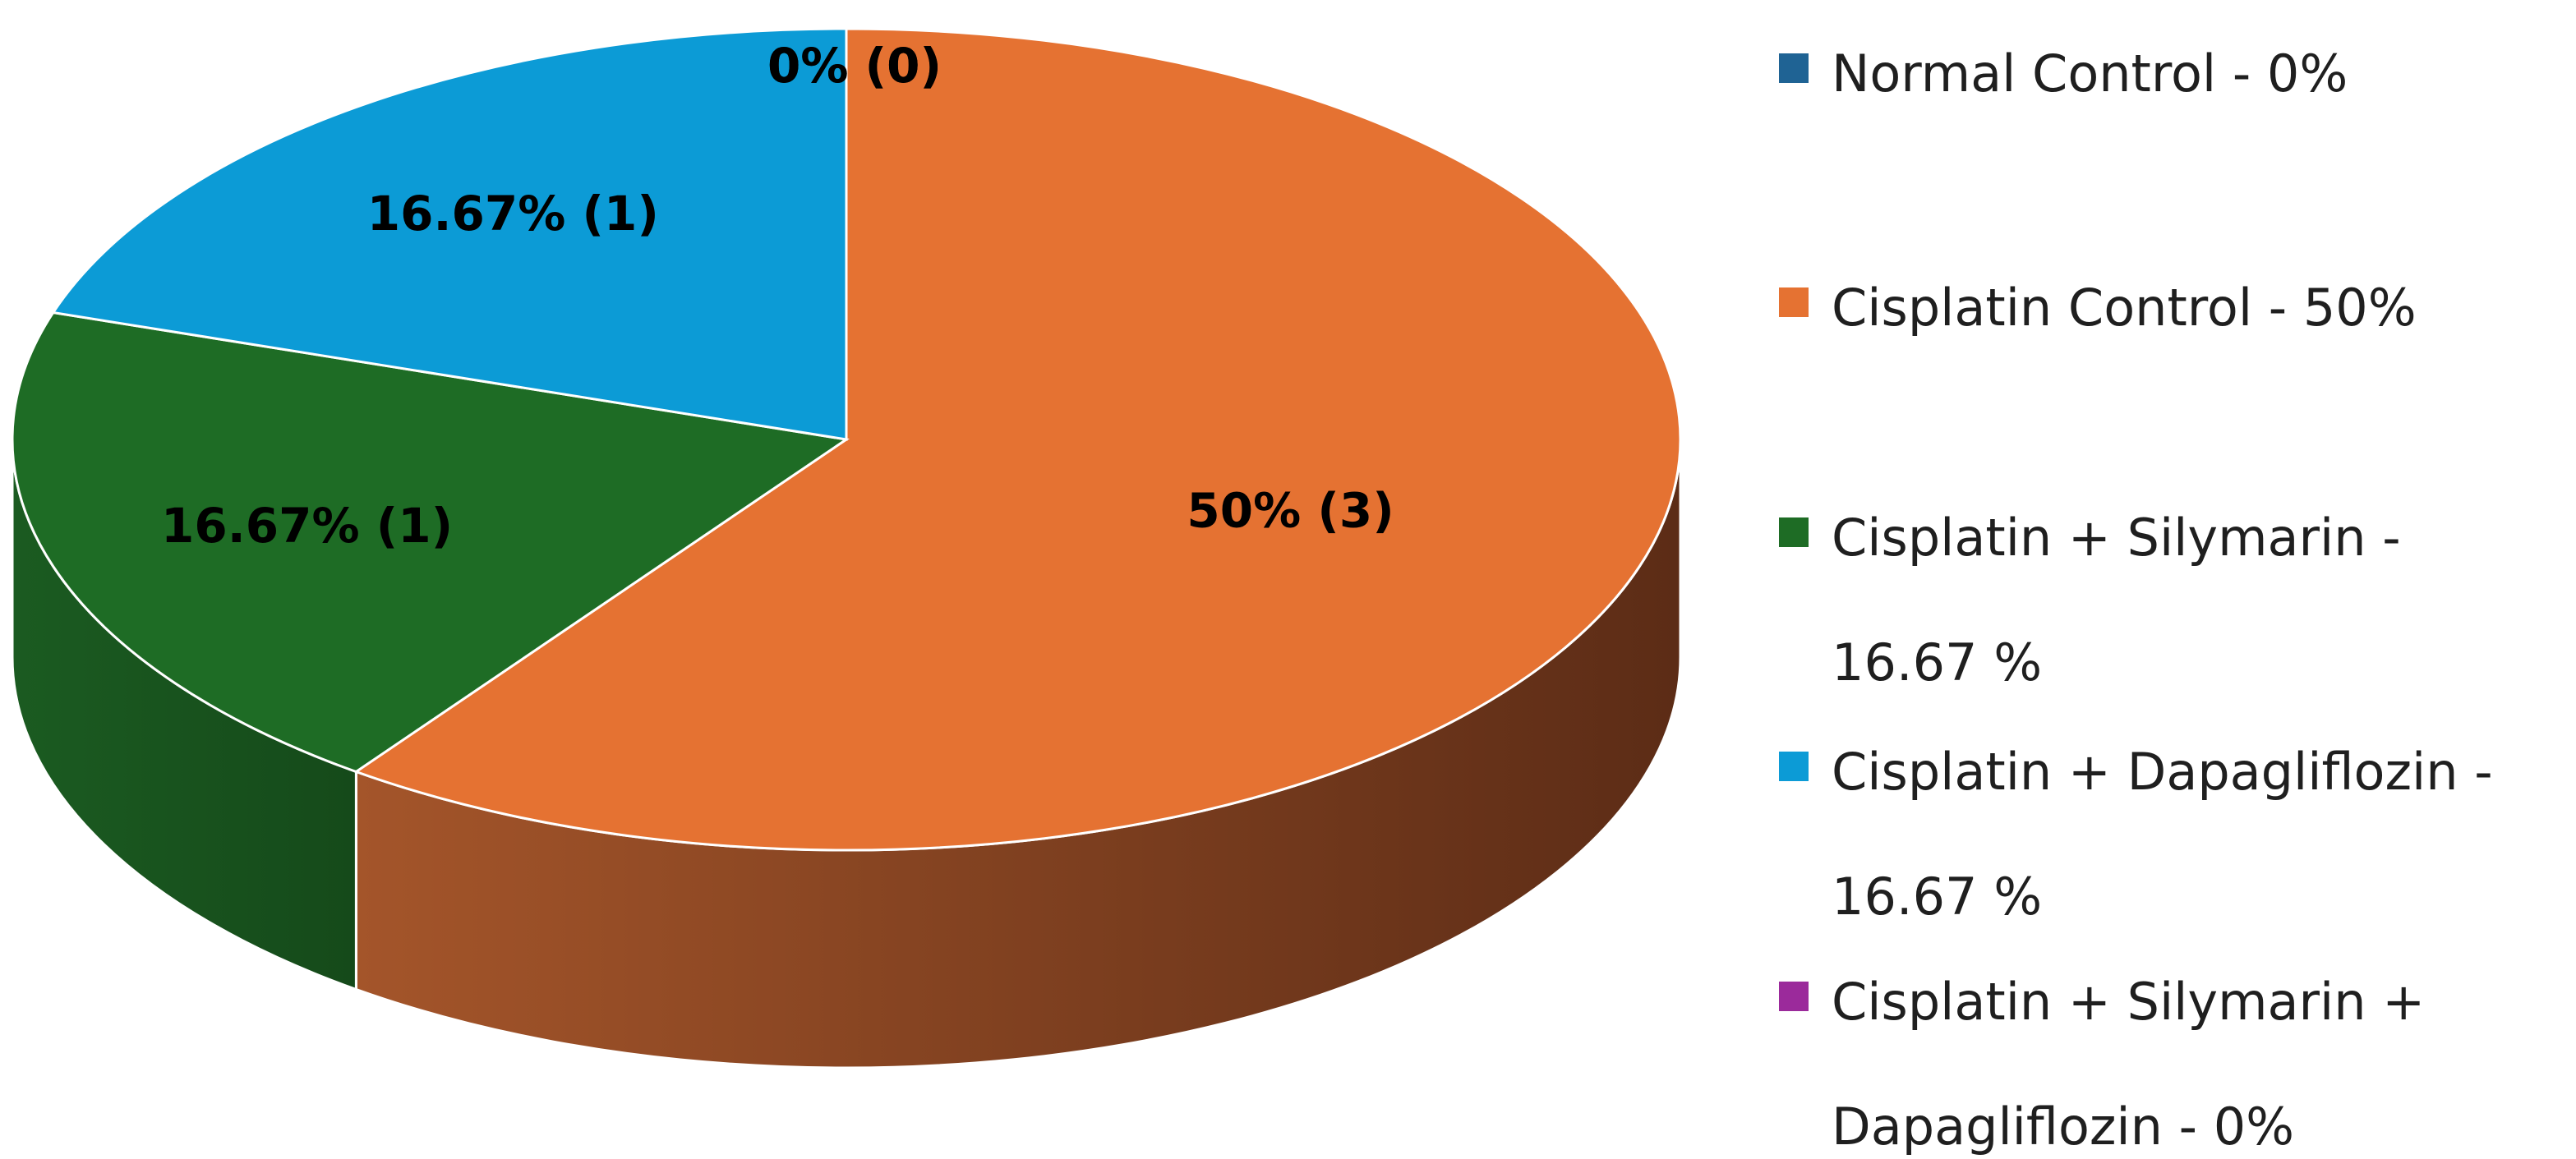 Image resolution: width=2576 pixels, height=1159 pixels. Describe the element at coordinates (1937, 897) in the screenshot. I see `legend-label-cisplatin-dapagliflozin-line-2: 16.67 %` at that location.